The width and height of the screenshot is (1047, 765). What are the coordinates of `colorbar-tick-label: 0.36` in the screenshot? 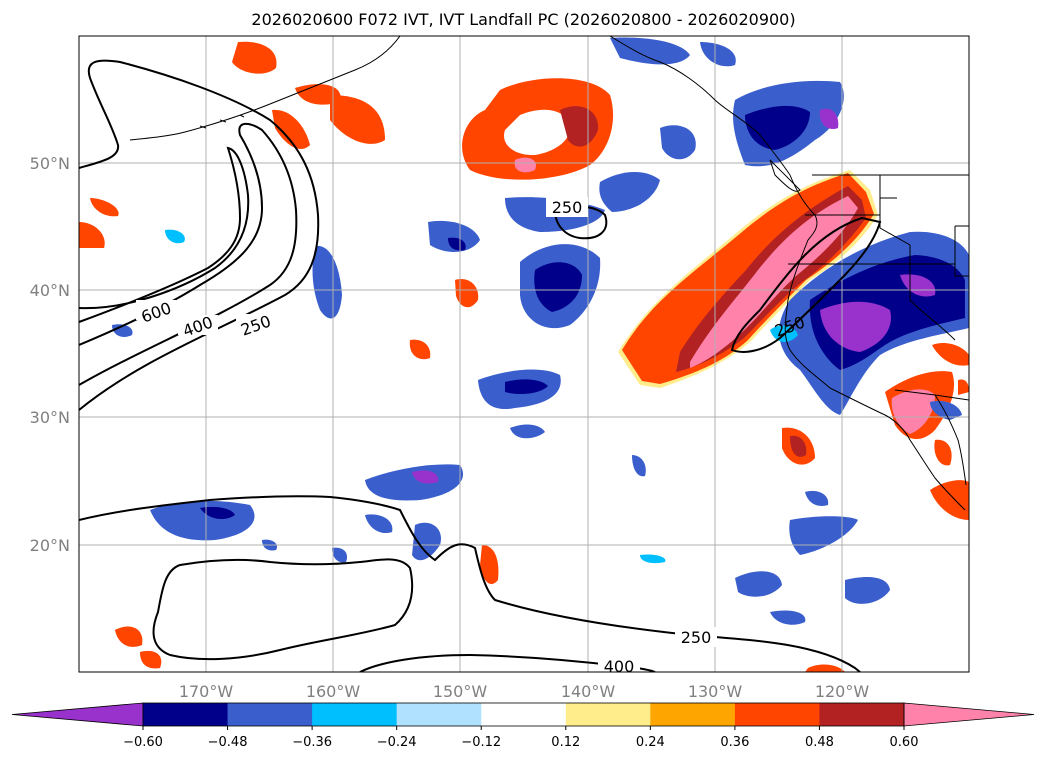 It's located at (734, 742).